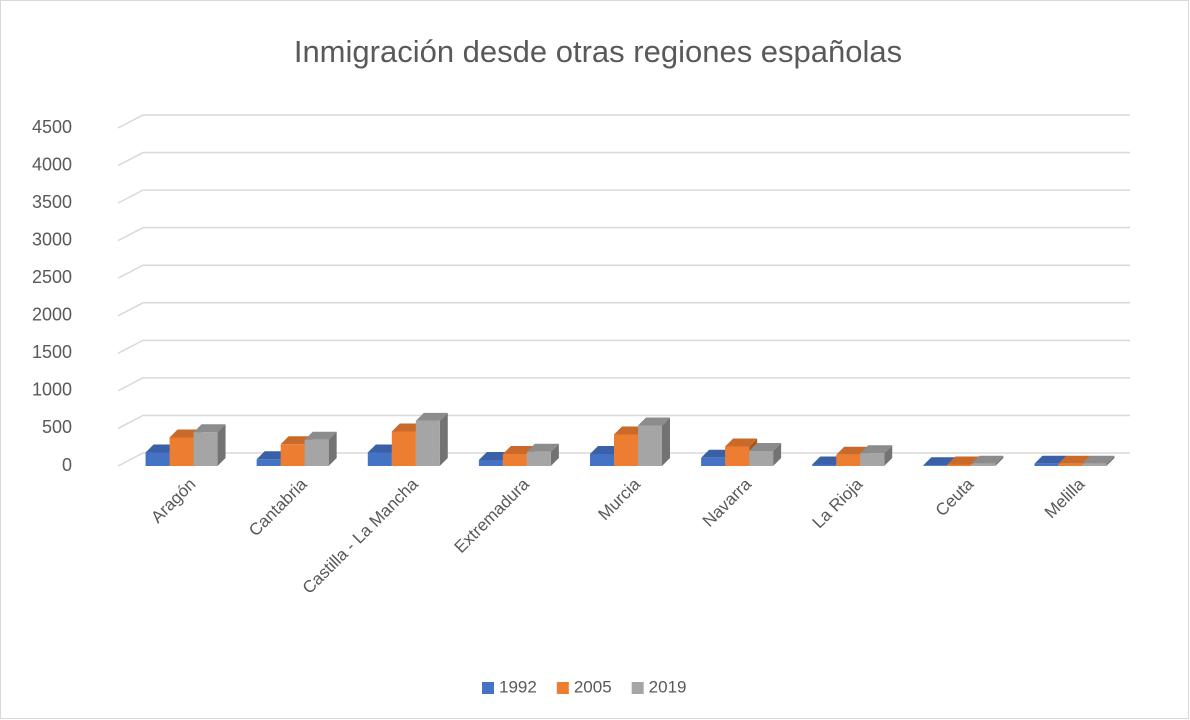  What do you see at coordinates (668, 686) in the screenshot?
I see `legend-label: 2019` at bounding box center [668, 686].